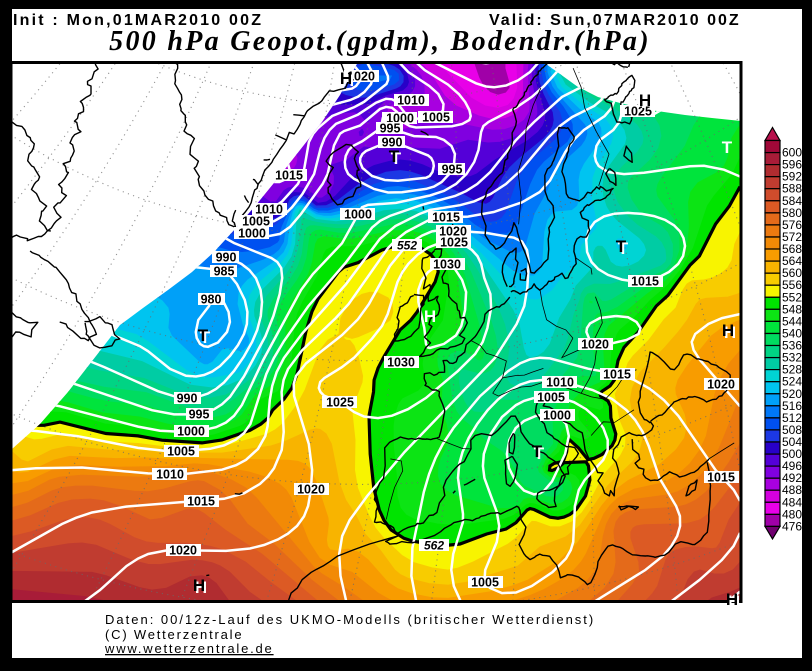  I want to click on svg-text: 980, so click(211, 300).